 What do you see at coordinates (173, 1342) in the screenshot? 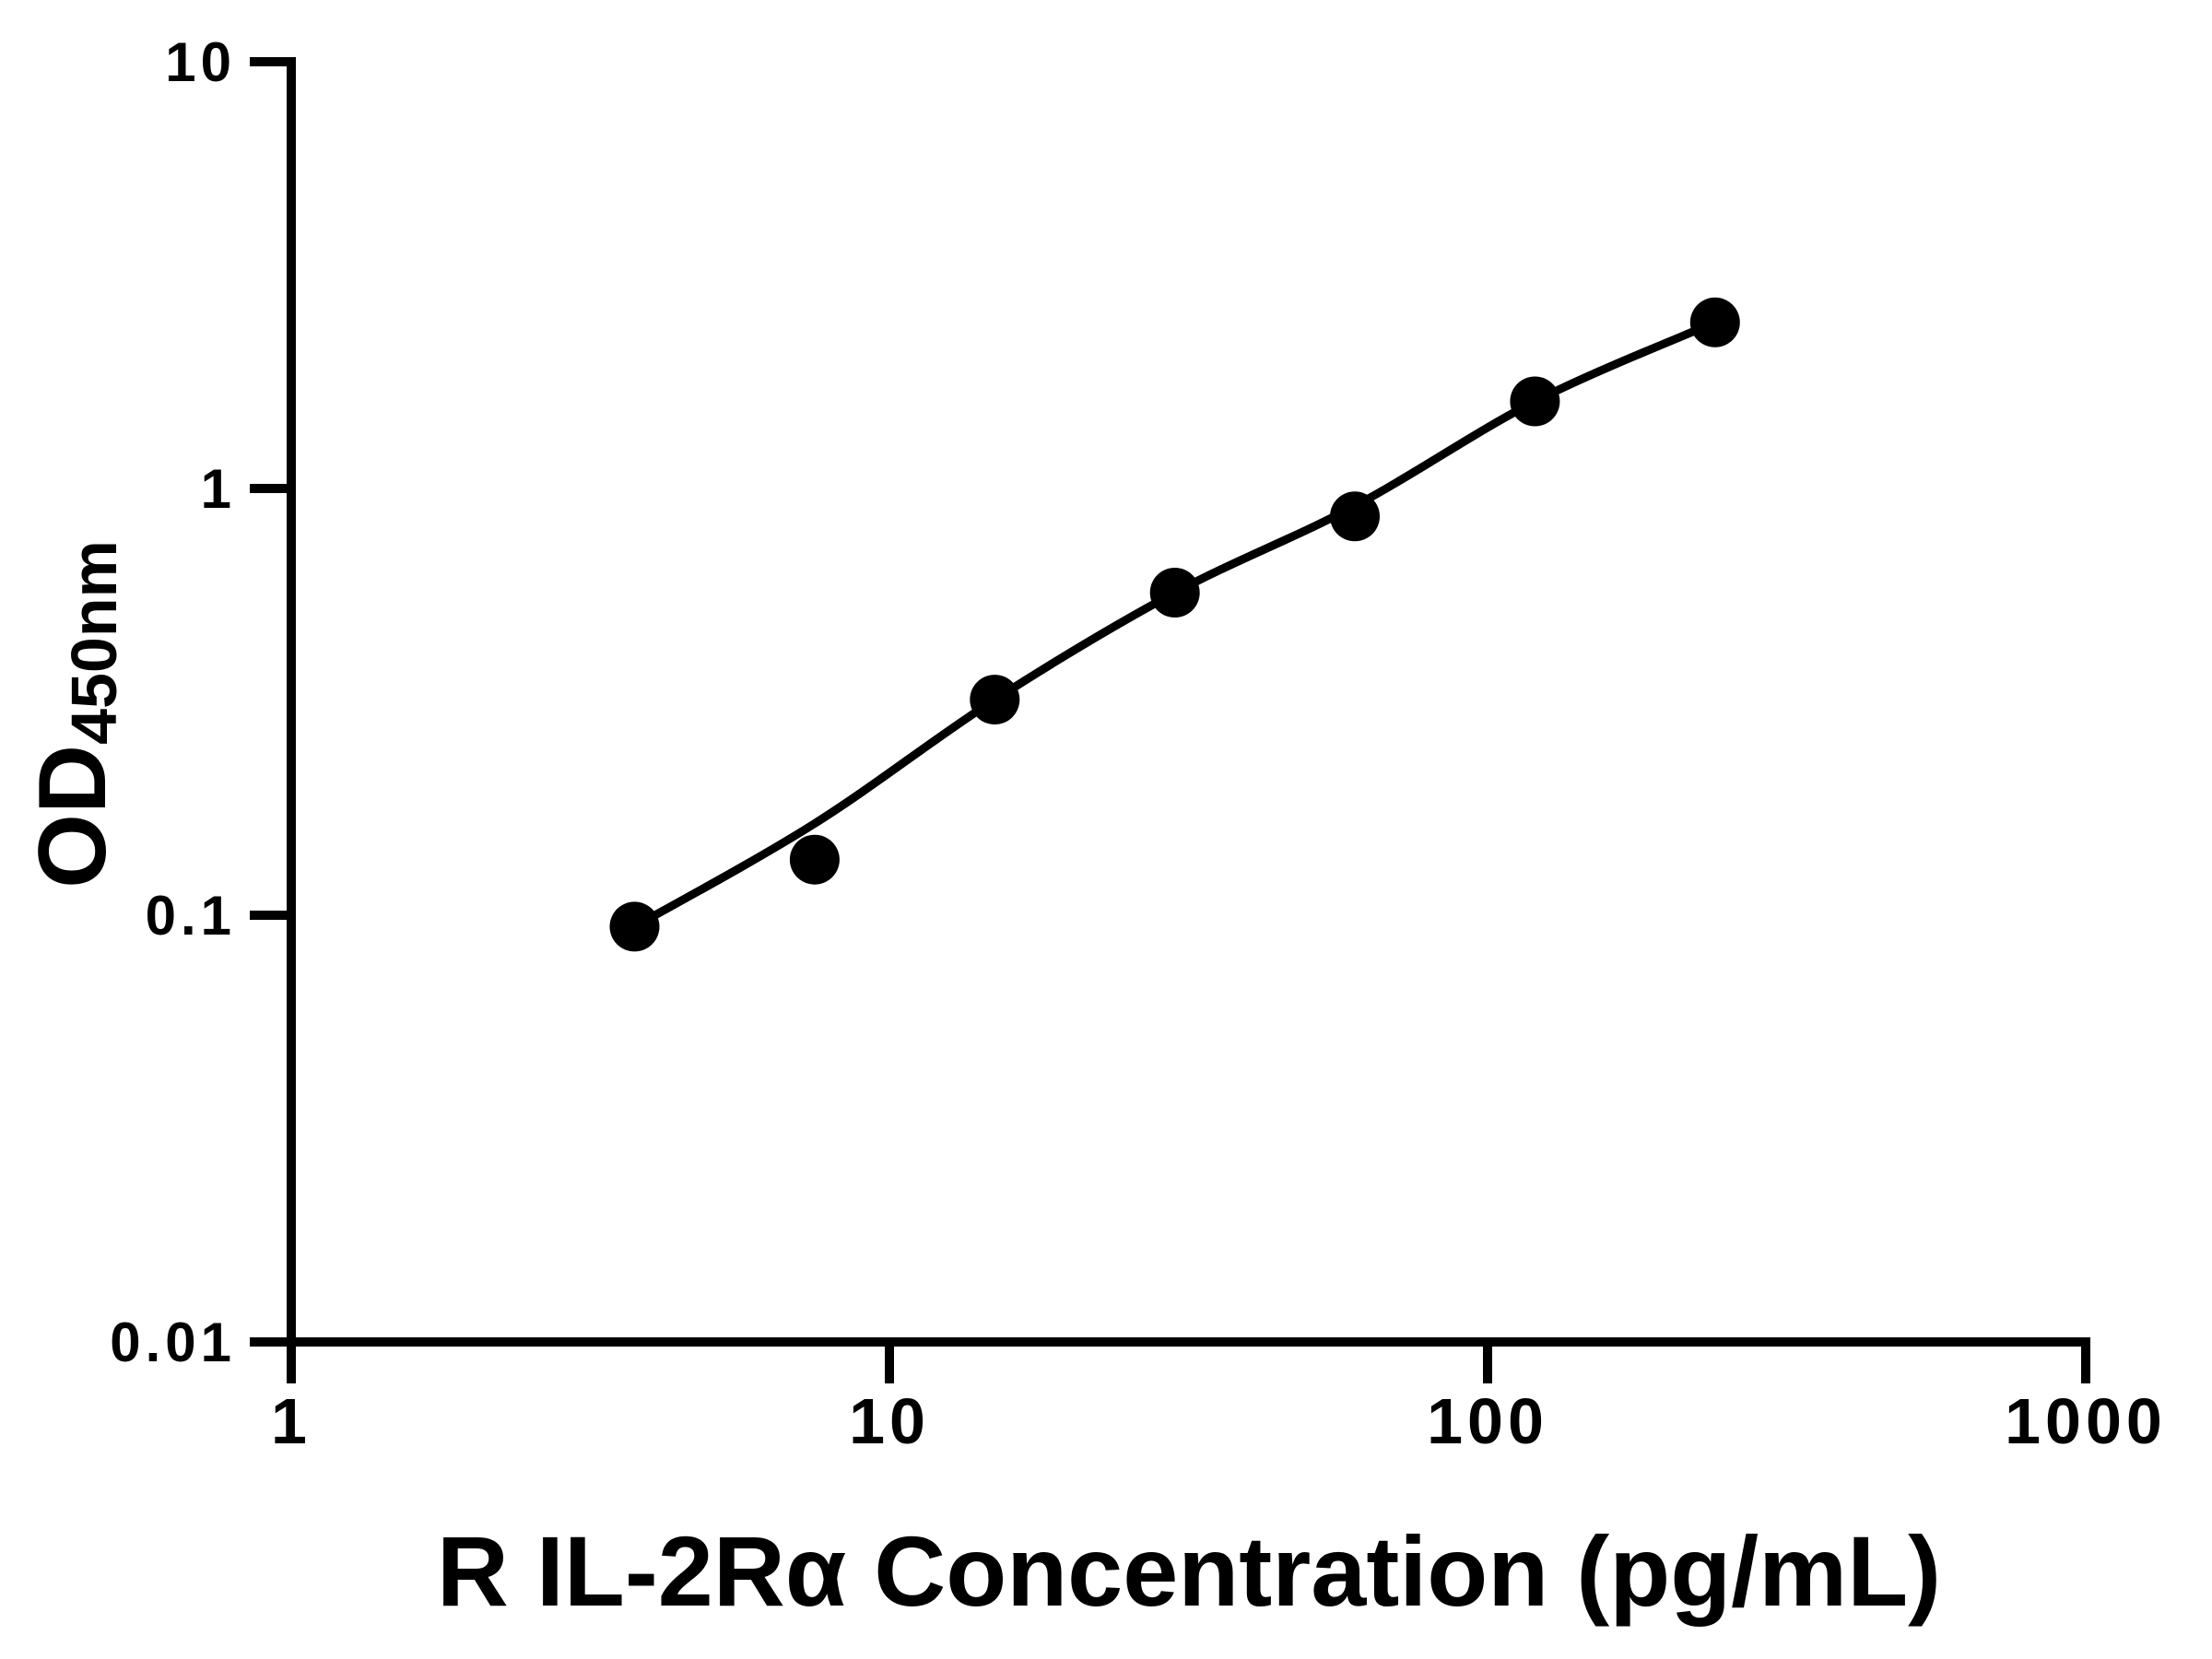
I see `y-tick-label-0.01: 0.01` at bounding box center [173, 1342].